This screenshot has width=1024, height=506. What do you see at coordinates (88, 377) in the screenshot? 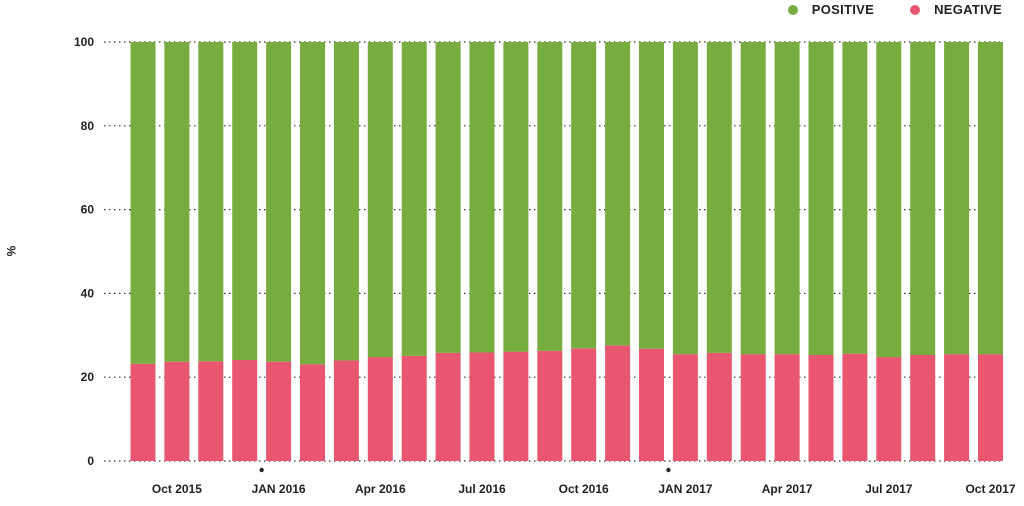
I see `y-tick-label-20: 20` at bounding box center [88, 377].